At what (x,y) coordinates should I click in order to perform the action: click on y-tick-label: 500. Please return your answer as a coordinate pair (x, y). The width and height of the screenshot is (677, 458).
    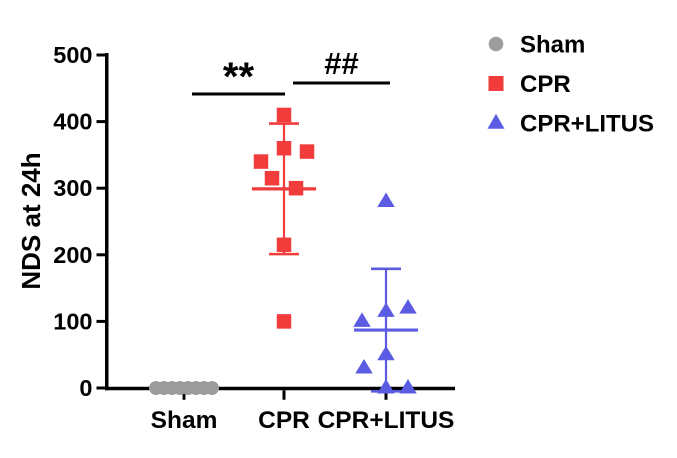
    Looking at the image, I should click on (72, 55).